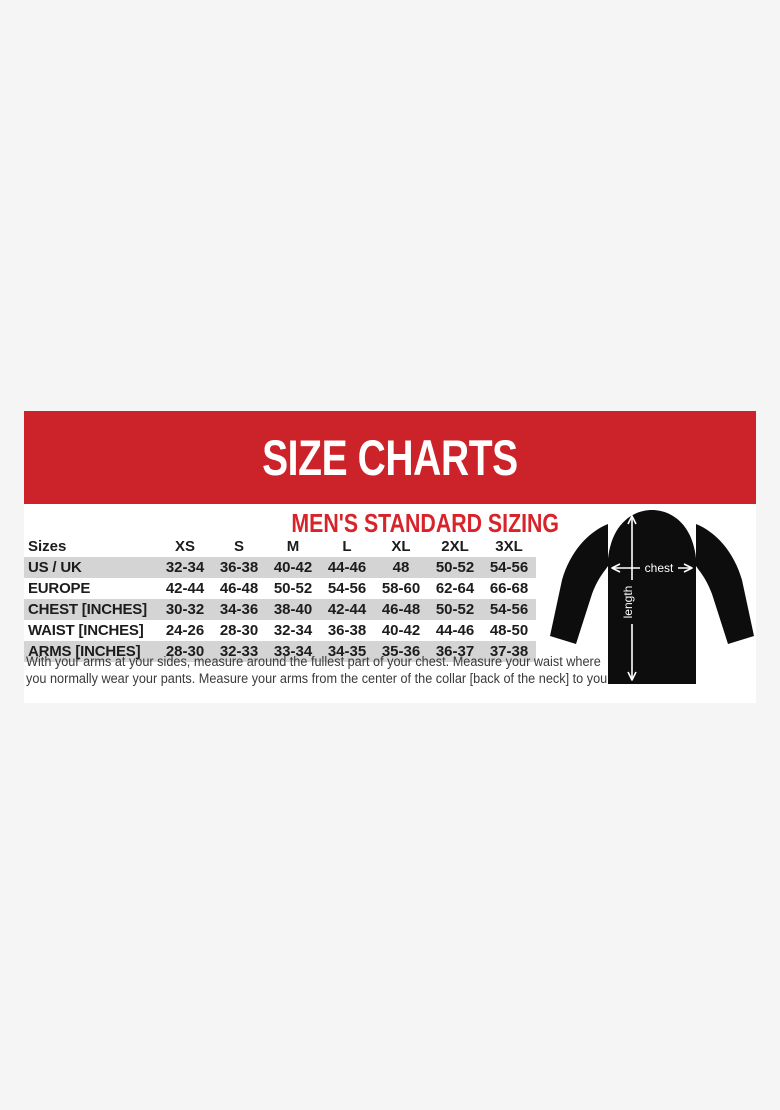 This screenshot has height=1110, width=780. Describe the element at coordinates (239, 630) in the screenshot. I see `cell-s: 28-30` at that location.